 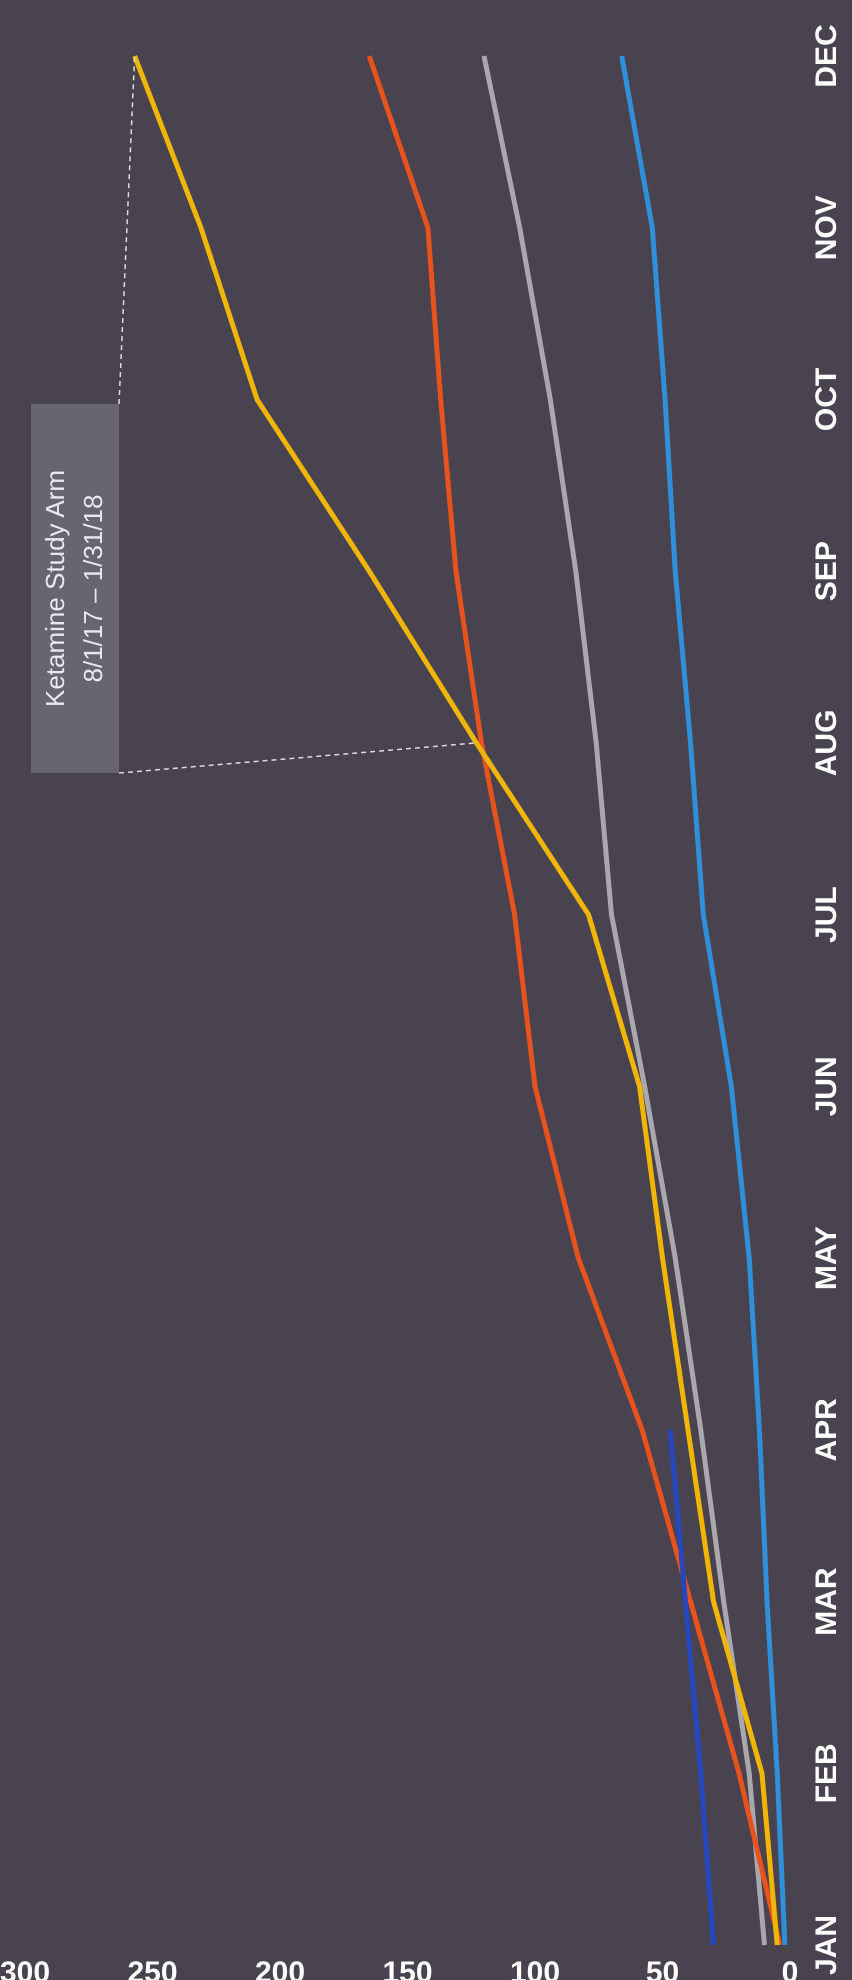 I want to click on x-tick-label: SEP, so click(x=826, y=571).